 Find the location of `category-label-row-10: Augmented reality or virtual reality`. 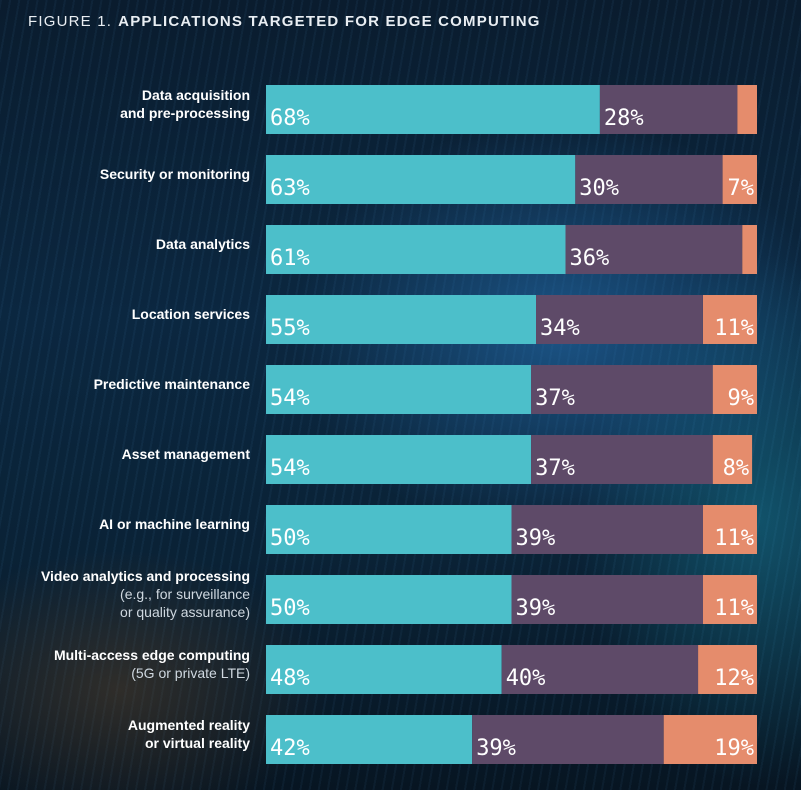

category-label-row-10: Augmented reality or virtual reality is located at coordinates (125, 734).